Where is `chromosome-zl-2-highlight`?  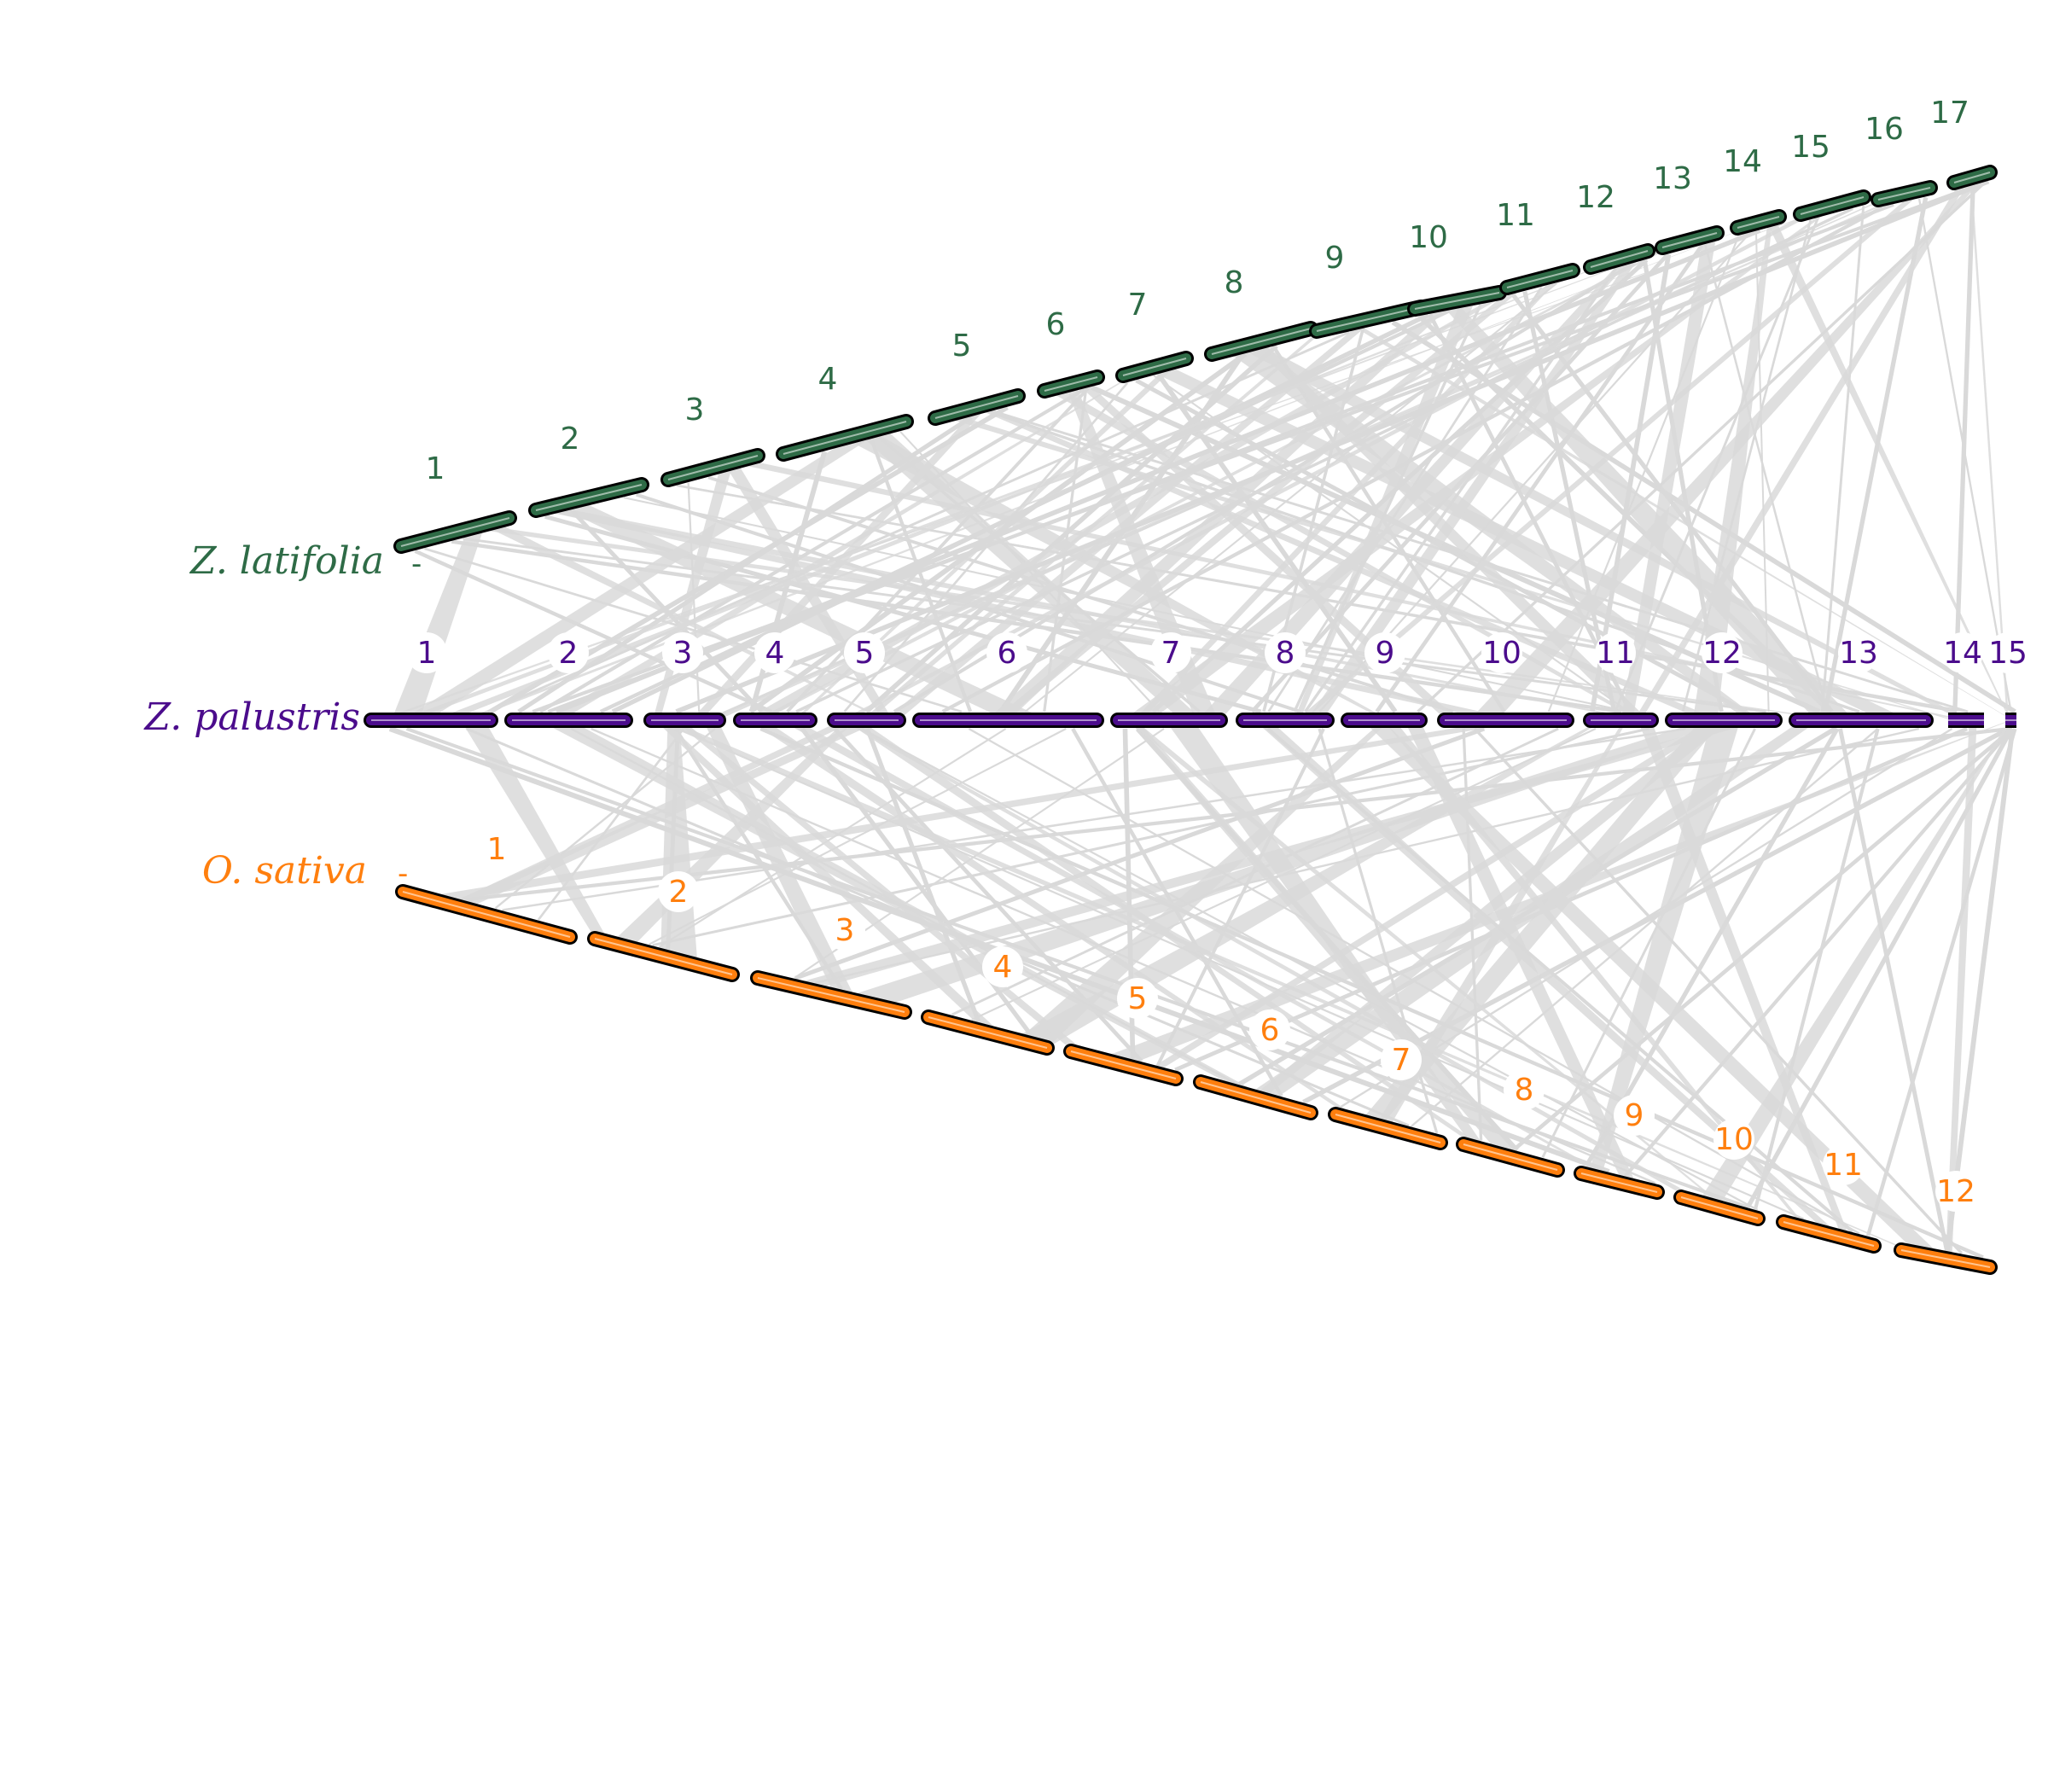
chromosome-zl-2-highlight is located at coordinates (589, 498).